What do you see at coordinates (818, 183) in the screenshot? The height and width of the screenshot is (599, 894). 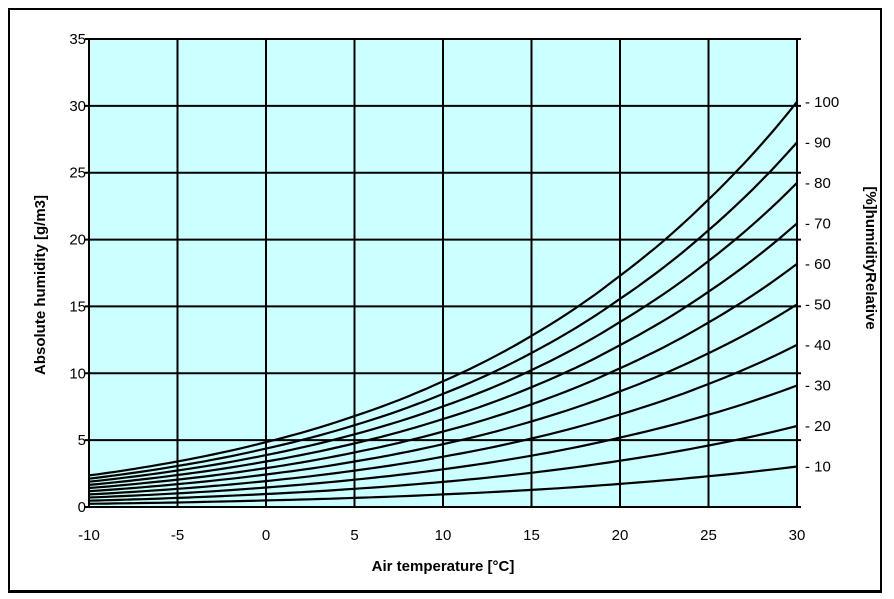 I see `rh-tick-label: - 80` at bounding box center [818, 183].